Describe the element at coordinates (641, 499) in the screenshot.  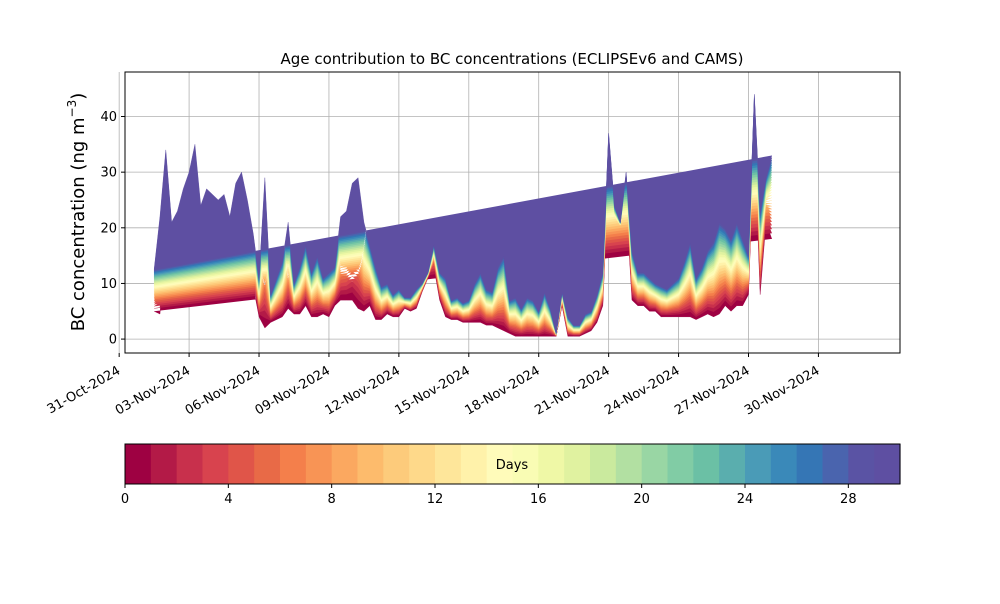
I see `colorbar-tick-label: 20` at that location.